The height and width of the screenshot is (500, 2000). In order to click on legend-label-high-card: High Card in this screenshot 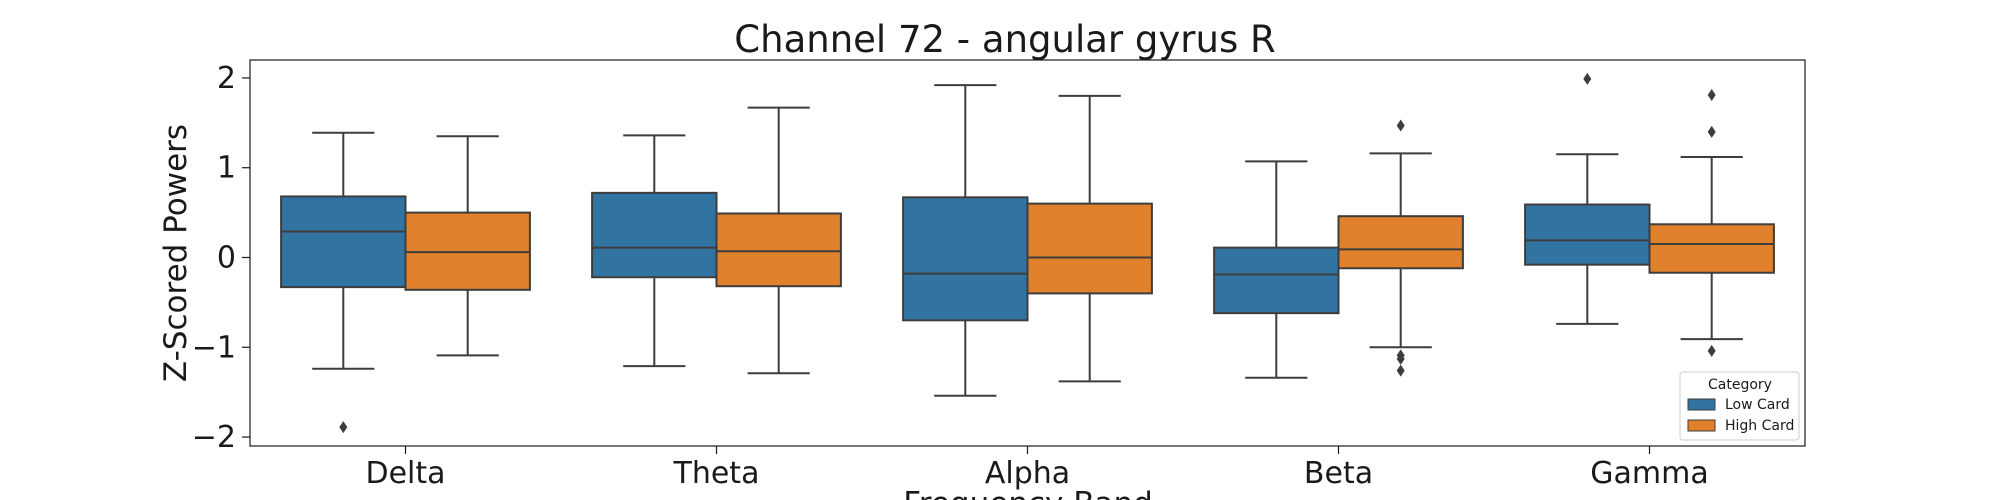, I will do `click(1759, 426)`.